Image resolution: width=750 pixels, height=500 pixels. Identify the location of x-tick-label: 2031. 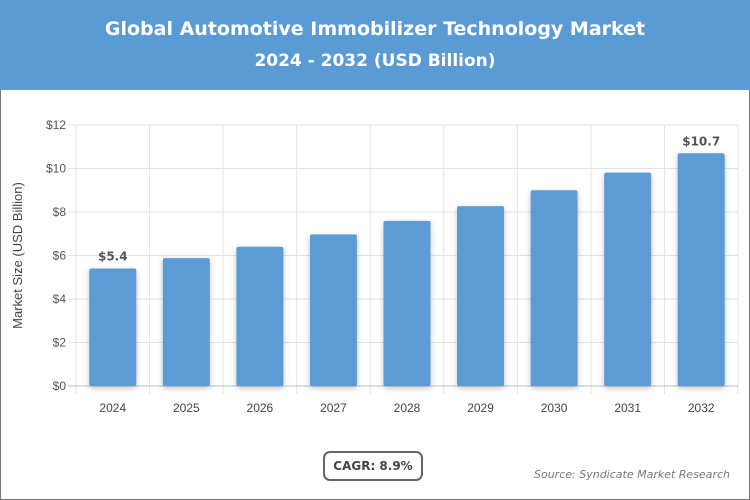
(627, 408).